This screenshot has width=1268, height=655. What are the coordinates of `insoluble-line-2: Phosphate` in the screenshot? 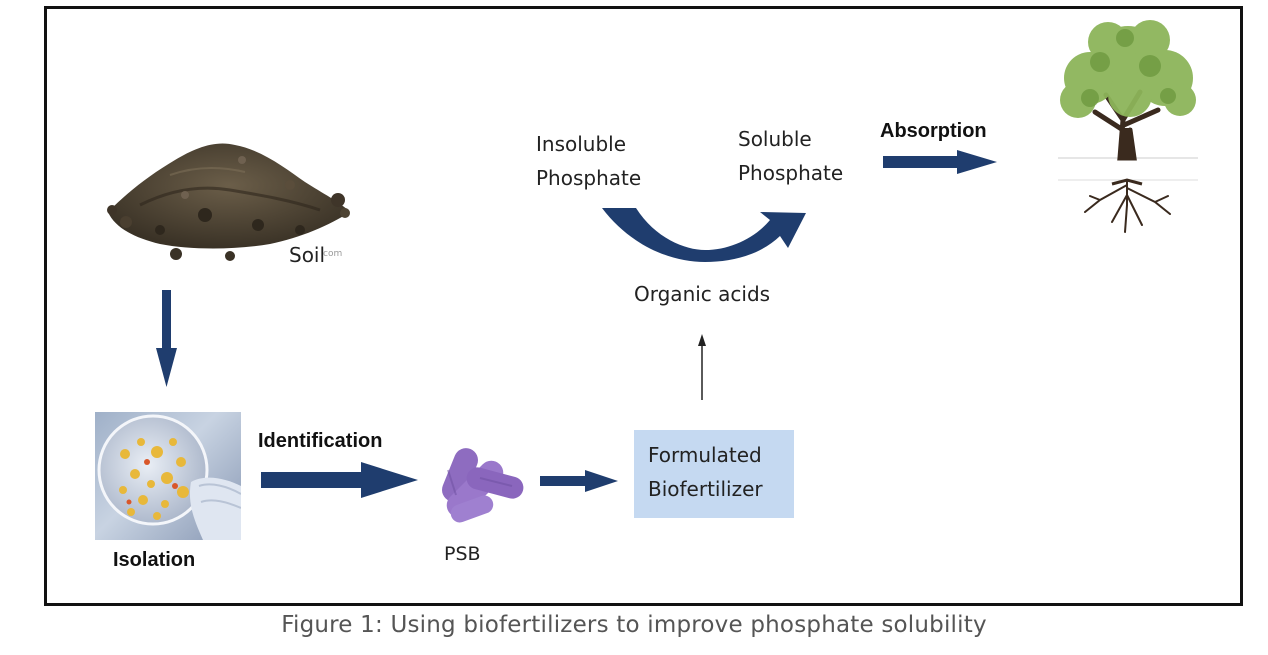 It's located at (589, 178).